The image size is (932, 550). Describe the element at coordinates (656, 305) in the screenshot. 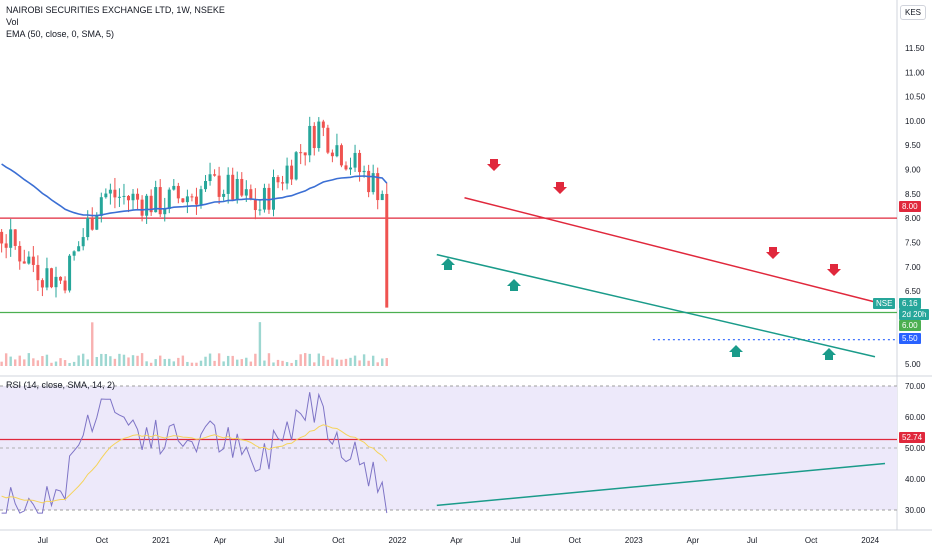

I see `support-trendline` at that location.